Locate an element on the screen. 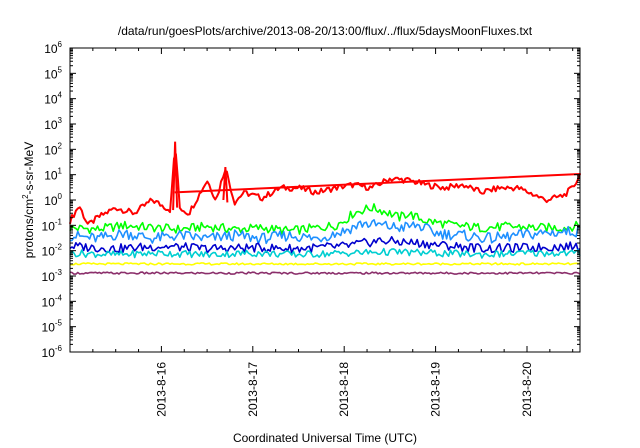  y-tick-label: 10⁵ is located at coordinates (53, 73).